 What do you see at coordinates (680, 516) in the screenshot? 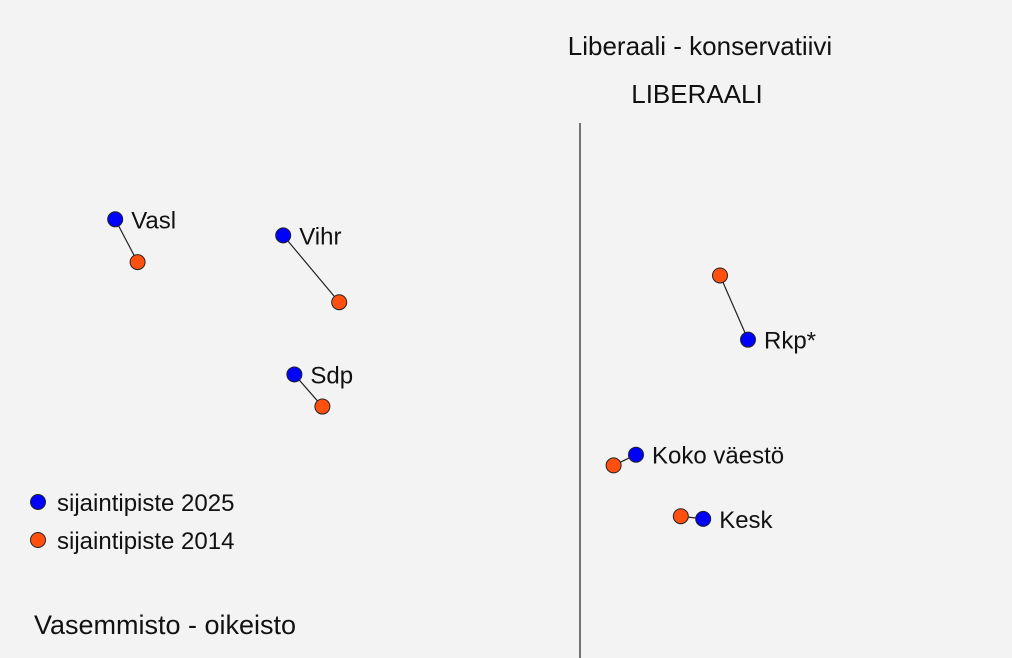
I see `point-2014-kesk` at bounding box center [680, 516].